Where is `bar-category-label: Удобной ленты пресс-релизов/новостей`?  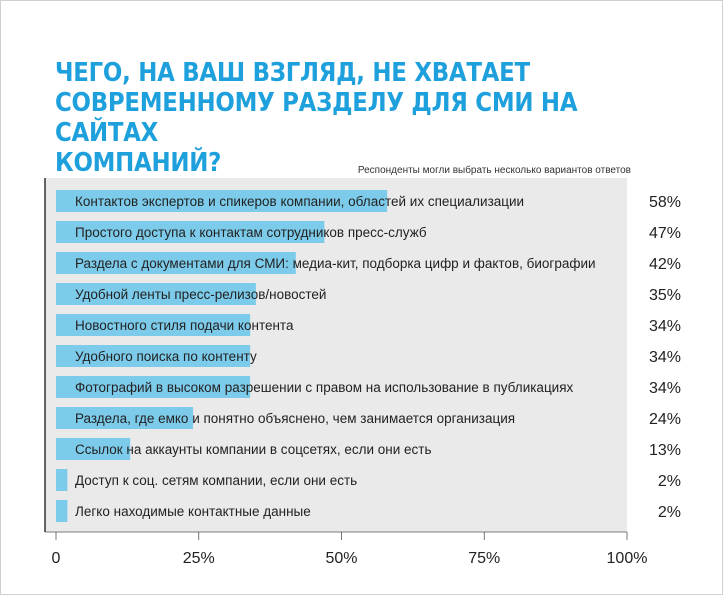 bar-category-label: Удобной ленты пресс-релизов/новостей is located at coordinates (200, 294).